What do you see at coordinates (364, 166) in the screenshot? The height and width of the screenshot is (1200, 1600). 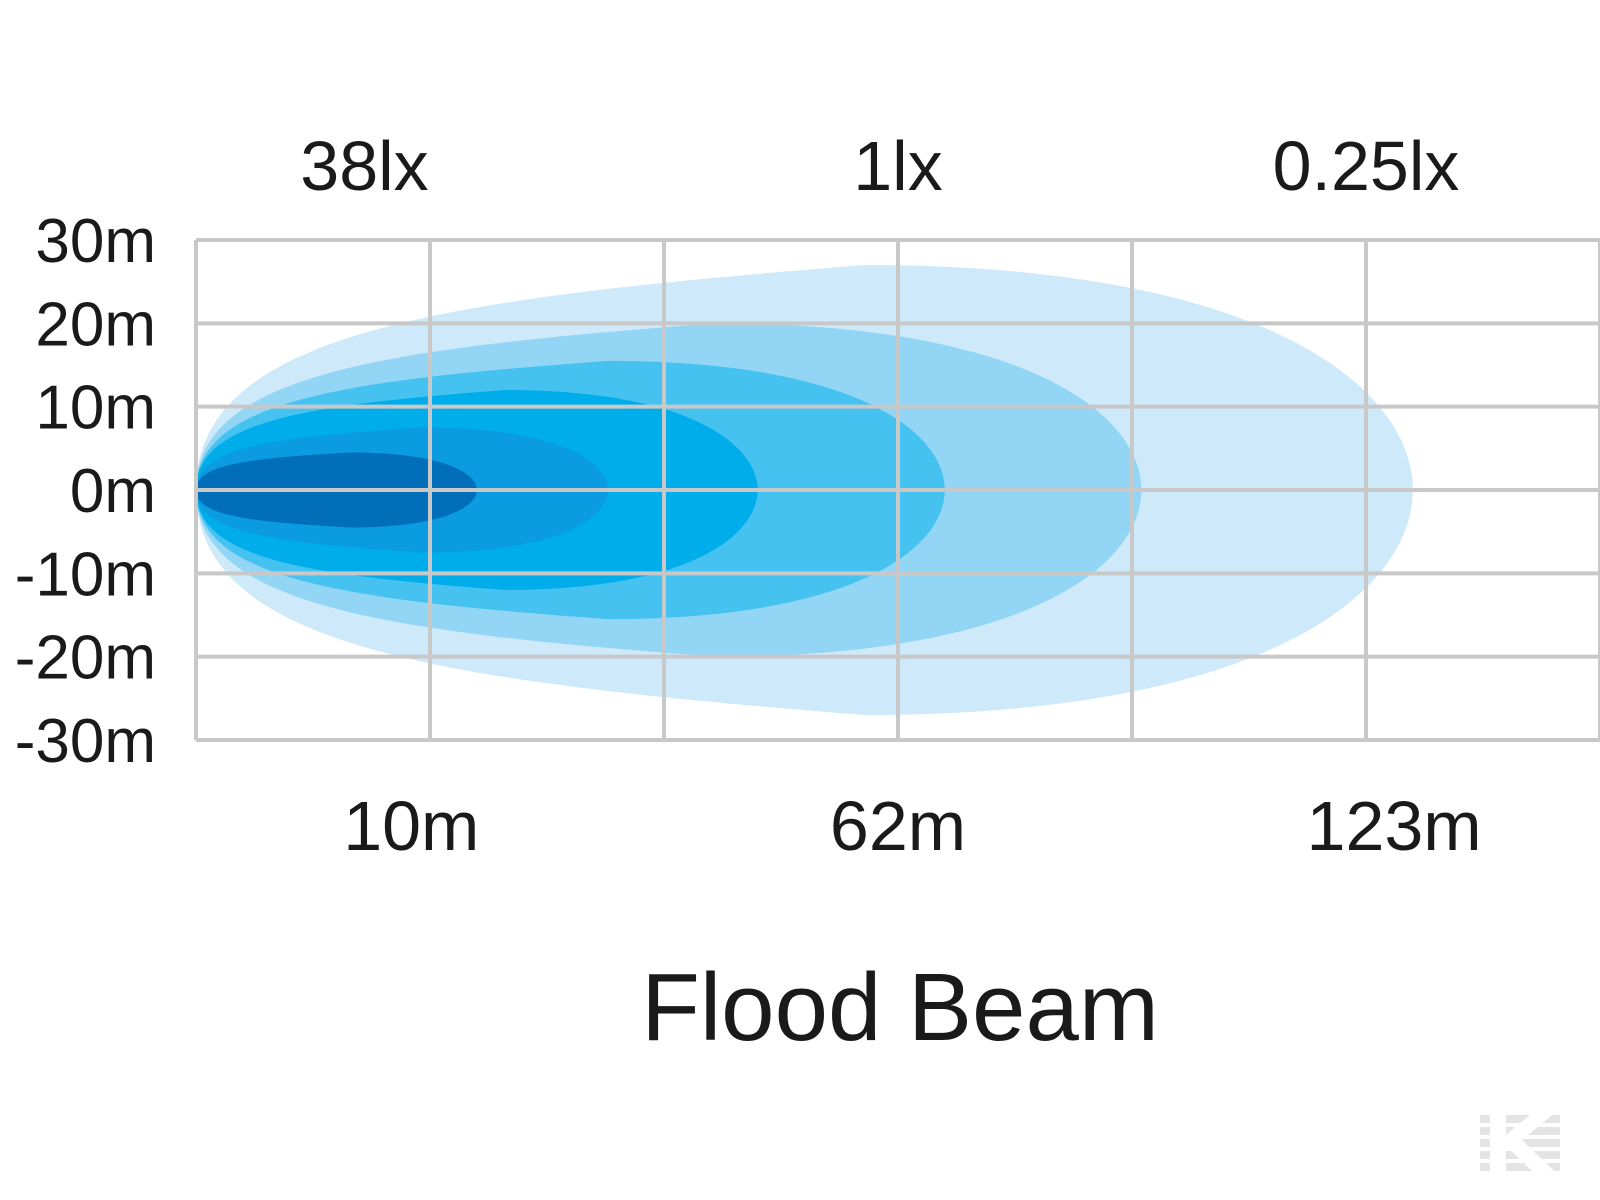 I see `illuminance-label: 38lx` at bounding box center [364, 166].